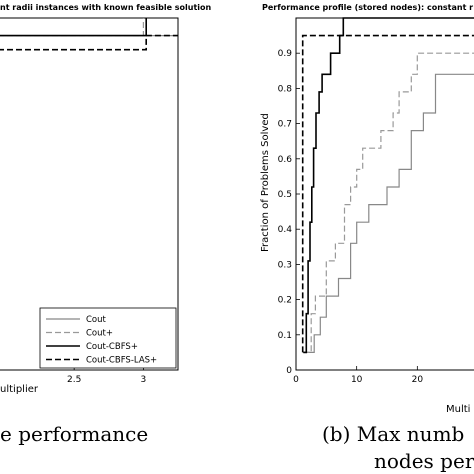 The width and height of the screenshot is (474, 474). What do you see at coordinates (19, 389) in the screenshot?
I see `left-x-label: ultiplier` at bounding box center [19, 389].